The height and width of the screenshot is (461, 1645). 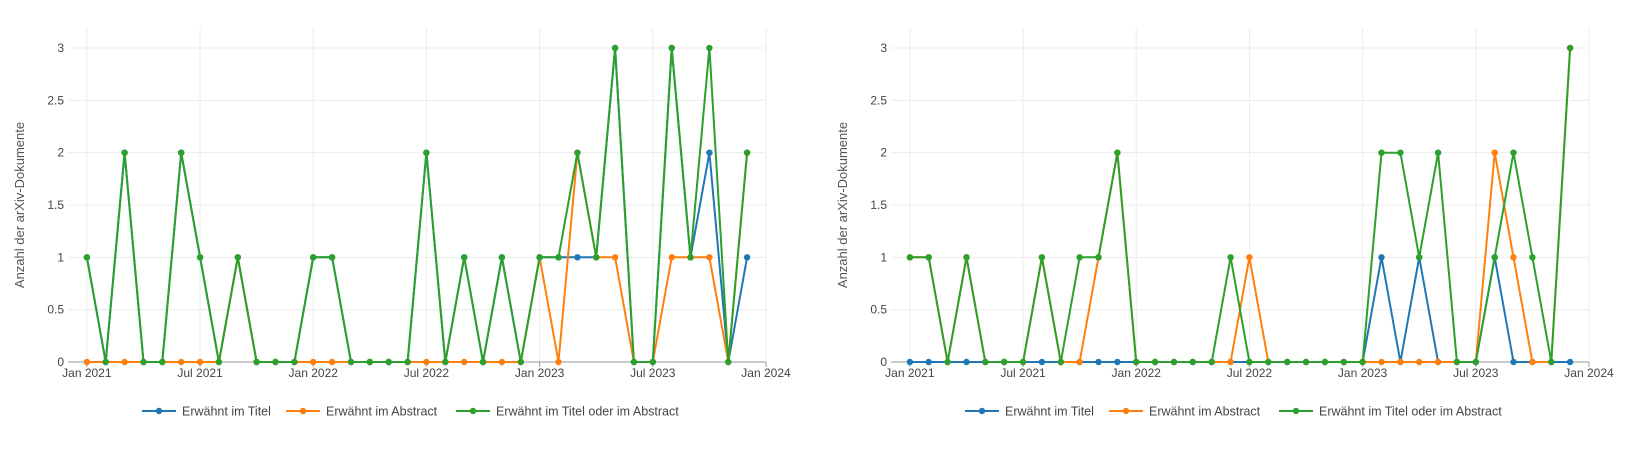 What do you see at coordinates (540, 373) in the screenshot?
I see `left-xtick-label: Jan 2023` at bounding box center [540, 373].